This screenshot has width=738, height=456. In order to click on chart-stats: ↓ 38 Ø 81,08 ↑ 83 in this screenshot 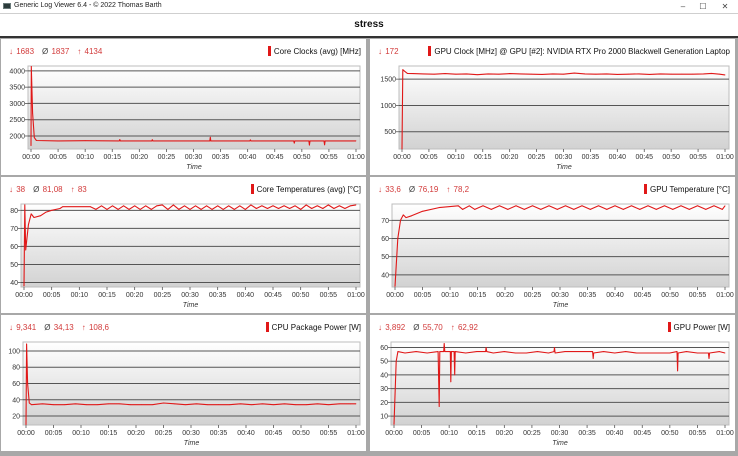, I will do `click(48, 189)`.